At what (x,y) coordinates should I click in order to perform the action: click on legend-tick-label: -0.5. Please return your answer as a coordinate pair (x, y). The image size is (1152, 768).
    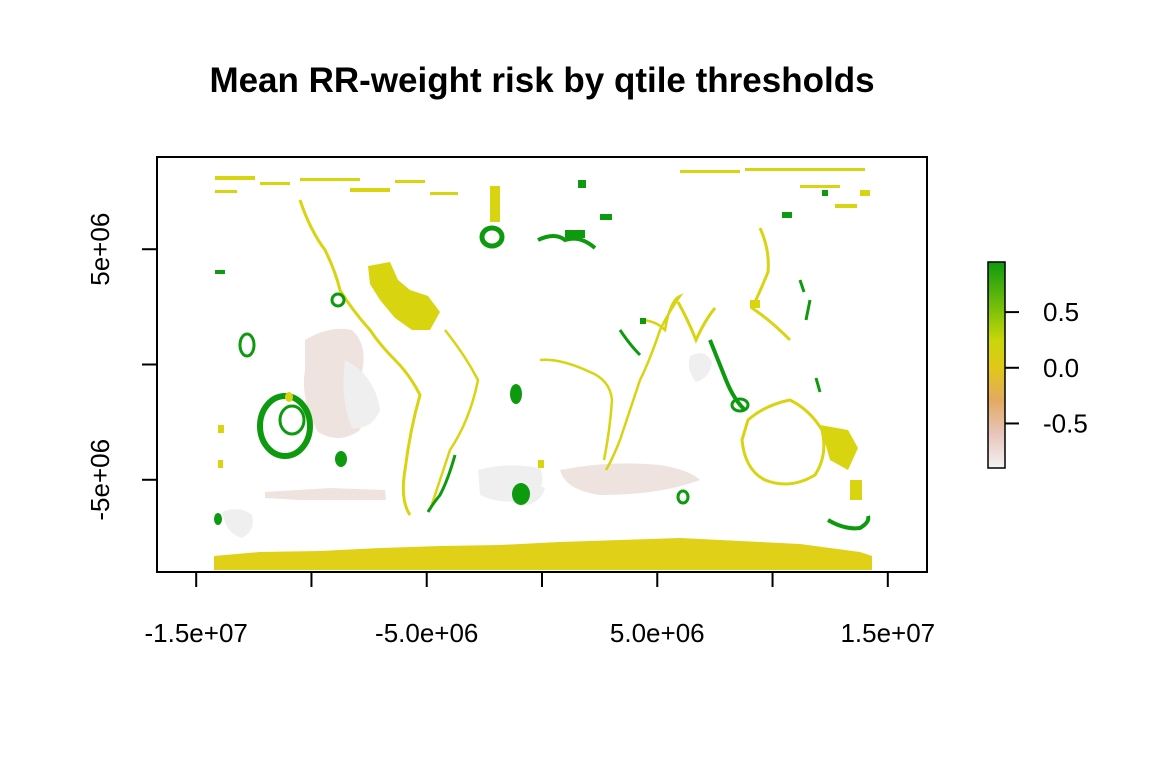
    Looking at the image, I should click on (1065, 423).